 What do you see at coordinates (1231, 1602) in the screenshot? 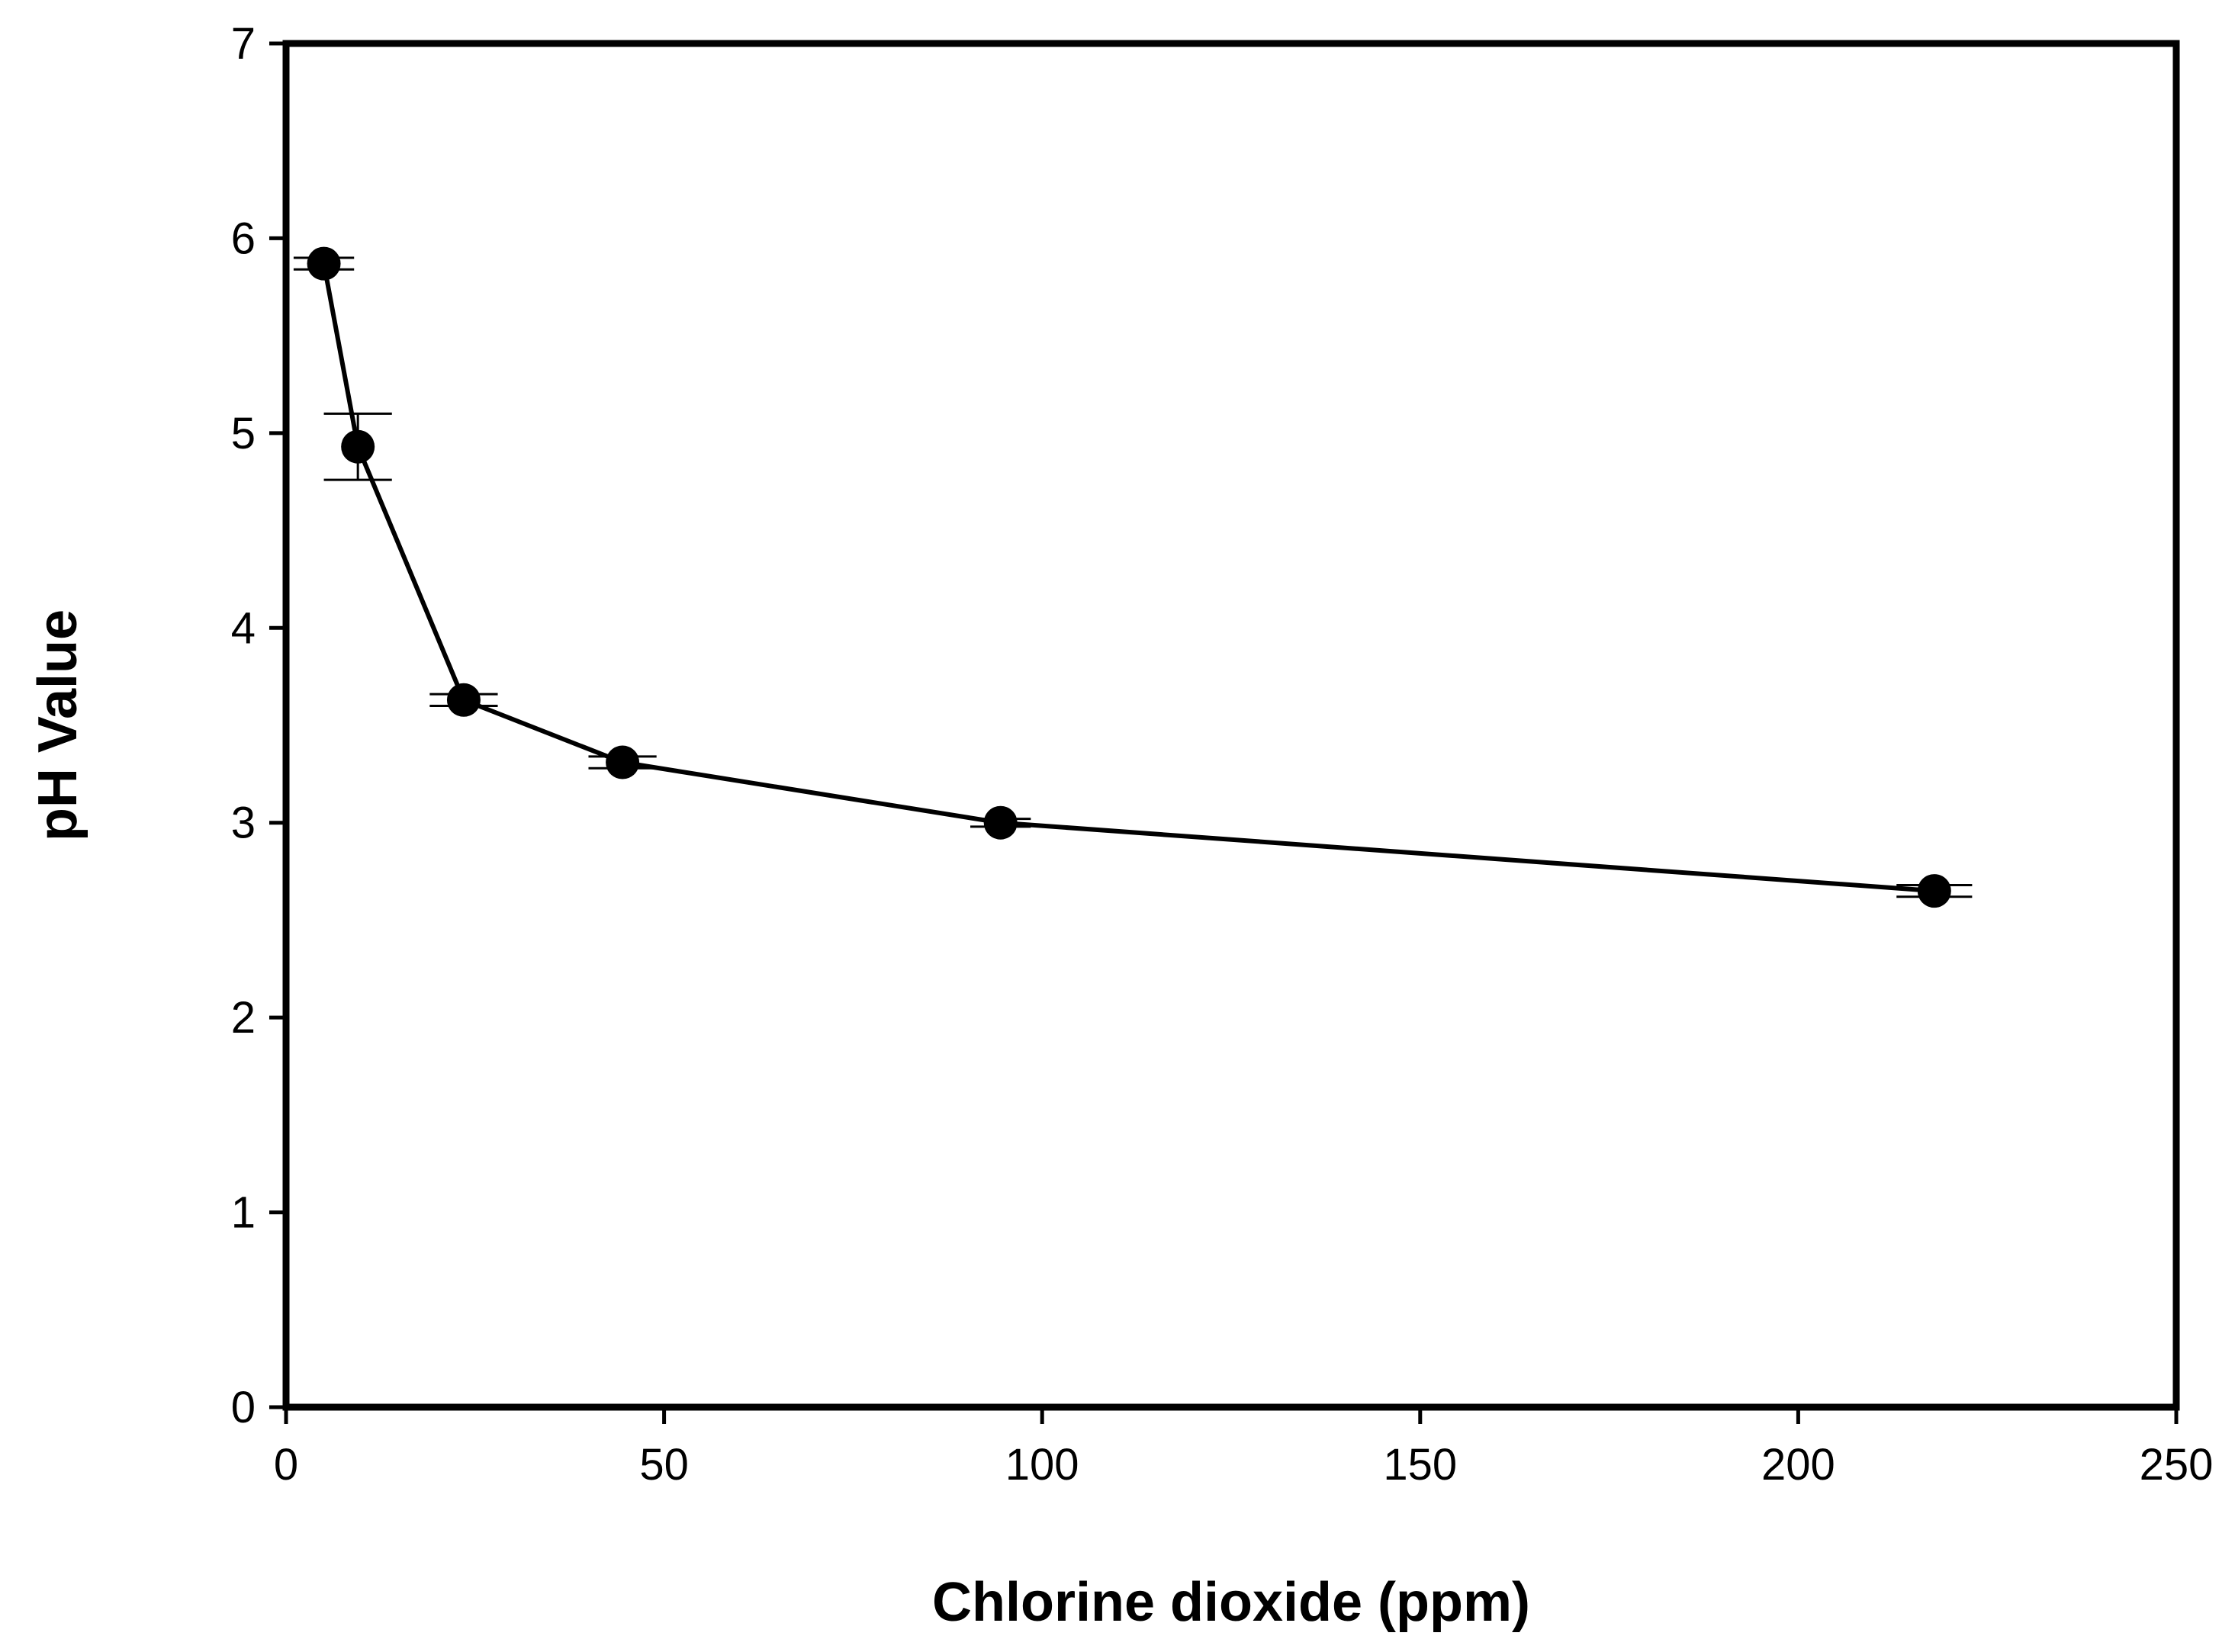
I see `x-axis-title: Chlorine dioxide (ppm)` at bounding box center [1231, 1602].